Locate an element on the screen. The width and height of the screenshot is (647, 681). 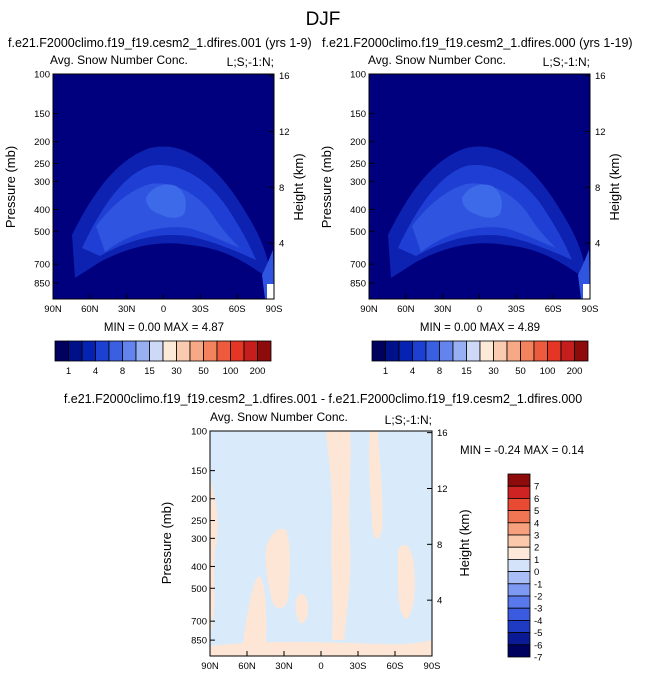
figure-title: DJF is located at coordinates (323, 19).